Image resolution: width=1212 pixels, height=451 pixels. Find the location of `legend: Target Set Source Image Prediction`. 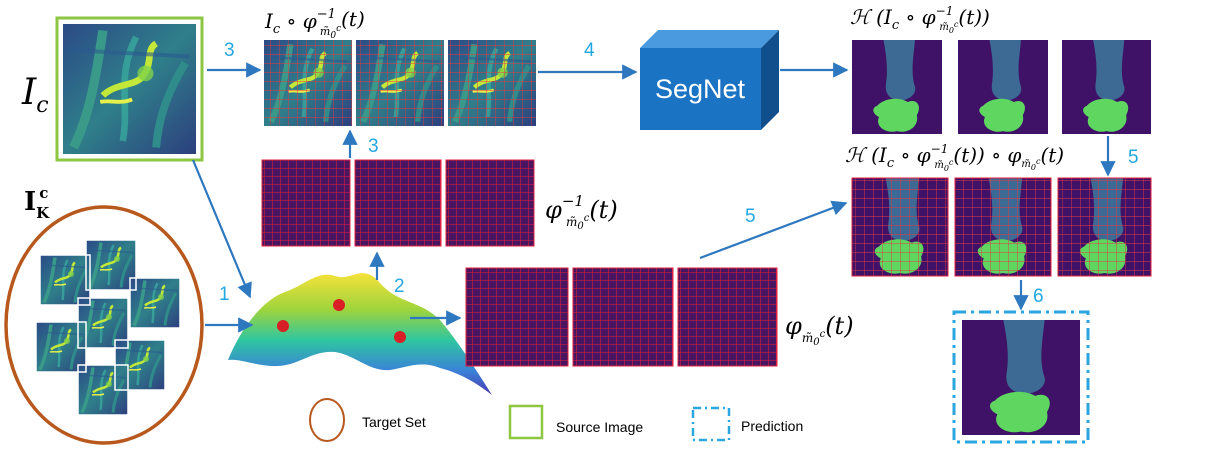

legend: Target Set Source Image Prediction is located at coordinates (556, 420).